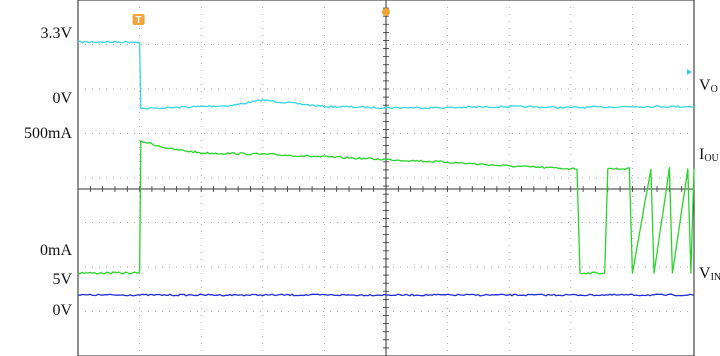  I want to click on vout-series-label: VO, so click(708, 86).